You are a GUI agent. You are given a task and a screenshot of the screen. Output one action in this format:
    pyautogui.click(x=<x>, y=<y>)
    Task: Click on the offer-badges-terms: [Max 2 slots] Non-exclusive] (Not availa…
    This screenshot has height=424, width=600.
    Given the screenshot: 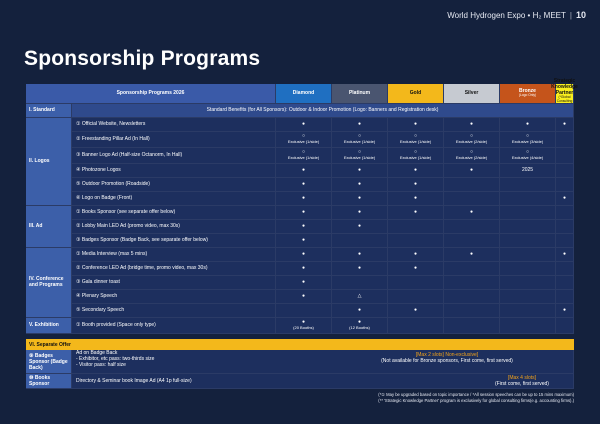 What is the action you would take?
    pyautogui.click(x=447, y=358)
    